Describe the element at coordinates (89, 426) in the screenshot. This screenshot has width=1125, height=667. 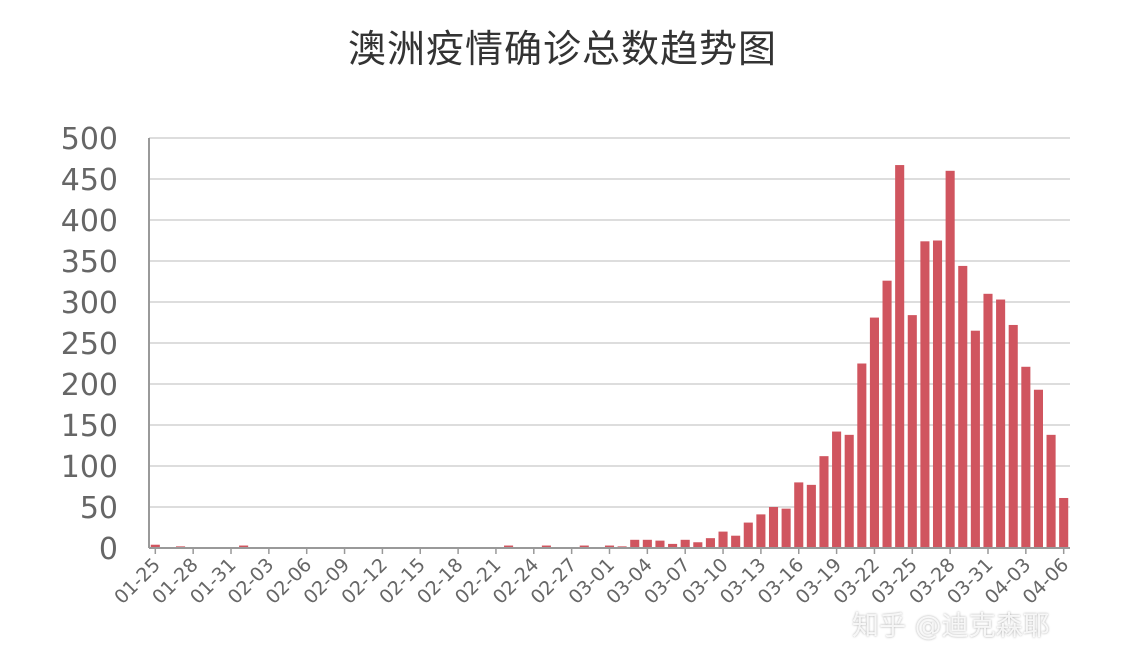
I see `y-tick-label: 150` at that location.